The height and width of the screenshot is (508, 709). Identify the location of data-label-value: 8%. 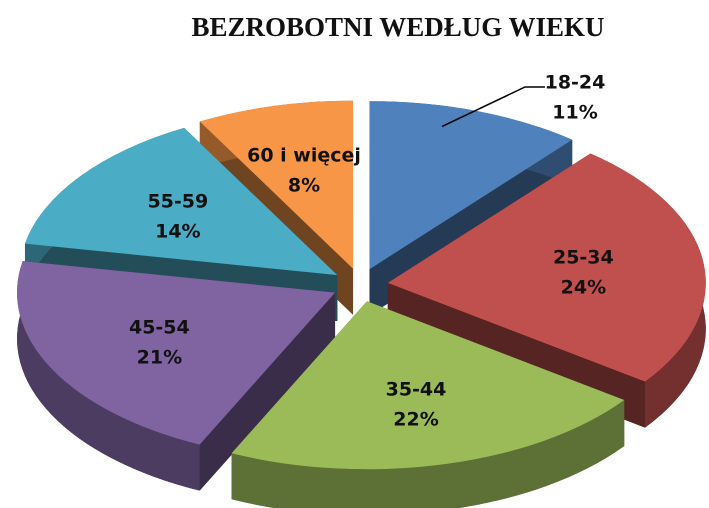
(304, 185).